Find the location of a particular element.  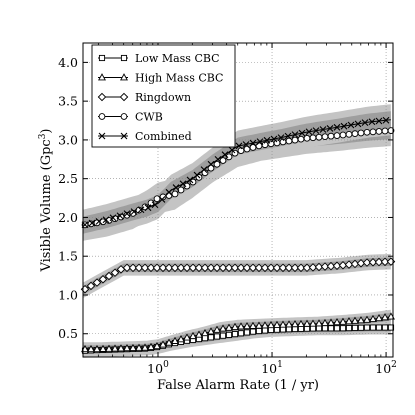

y-tick-label-1: 1.0 is located at coordinates (68, 294).